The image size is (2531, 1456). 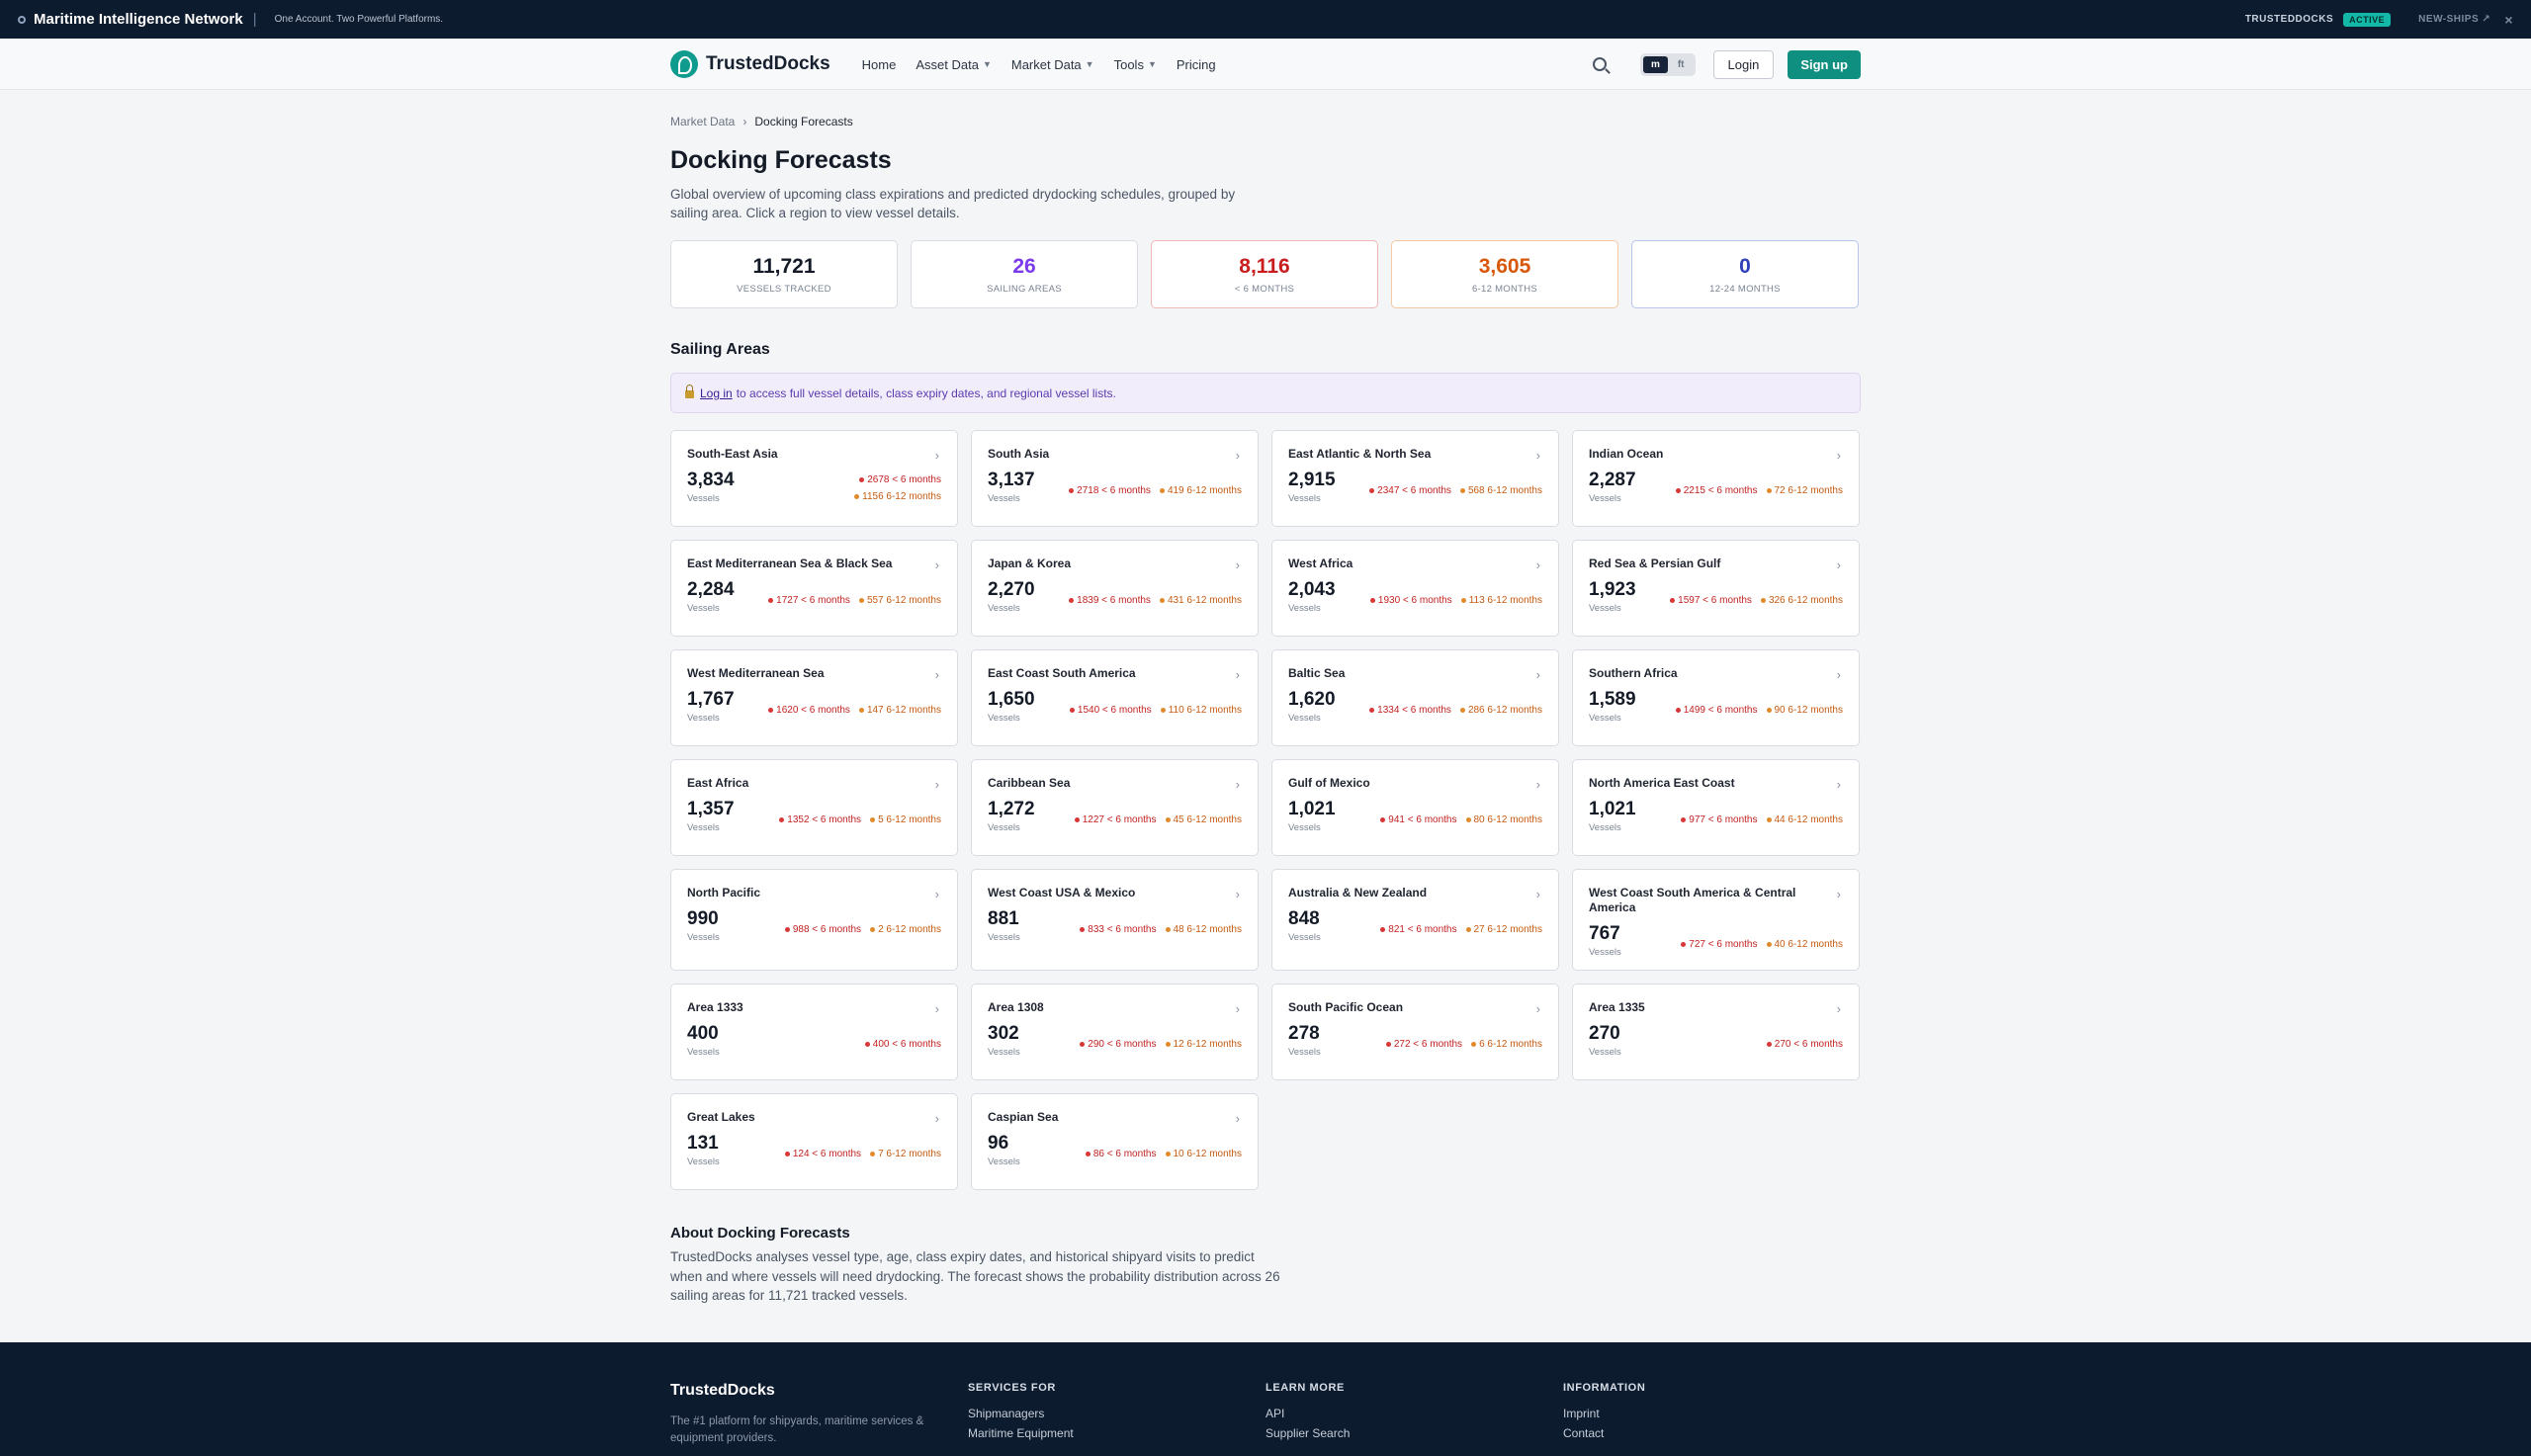 What do you see at coordinates (1360, 454) in the screenshot?
I see `area-name: East Atlantic & North Sea` at bounding box center [1360, 454].